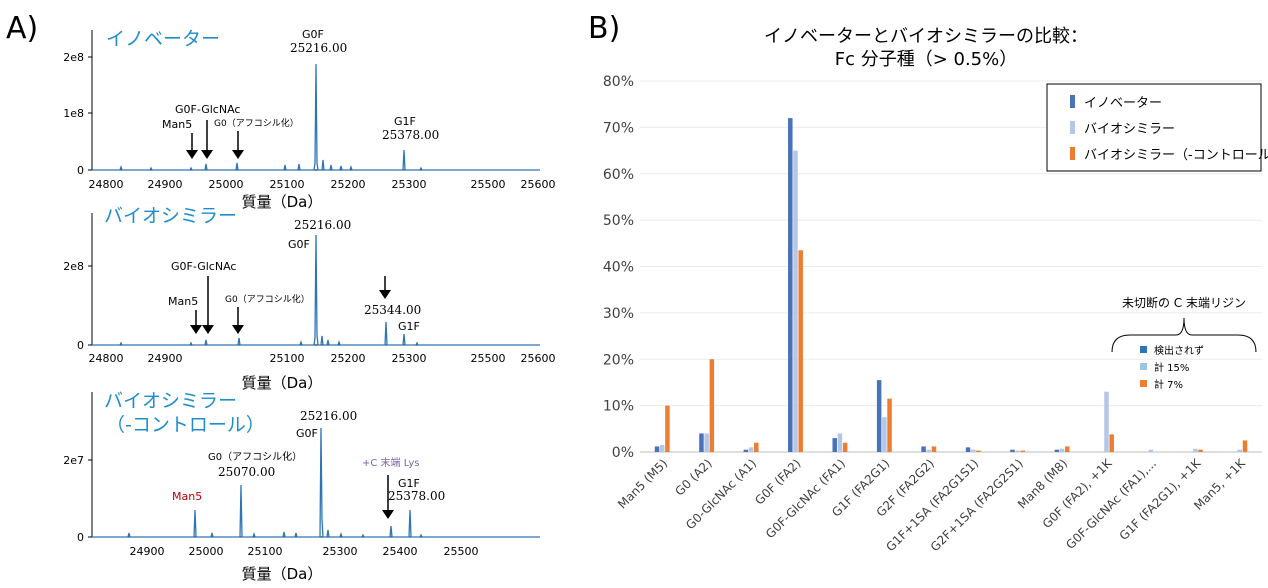 The height and width of the screenshot is (588, 1268). What do you see at coordinates (618, 82) in the screenshot?
I see `y-tick-label: 80%` at bounding box center [618, 82].